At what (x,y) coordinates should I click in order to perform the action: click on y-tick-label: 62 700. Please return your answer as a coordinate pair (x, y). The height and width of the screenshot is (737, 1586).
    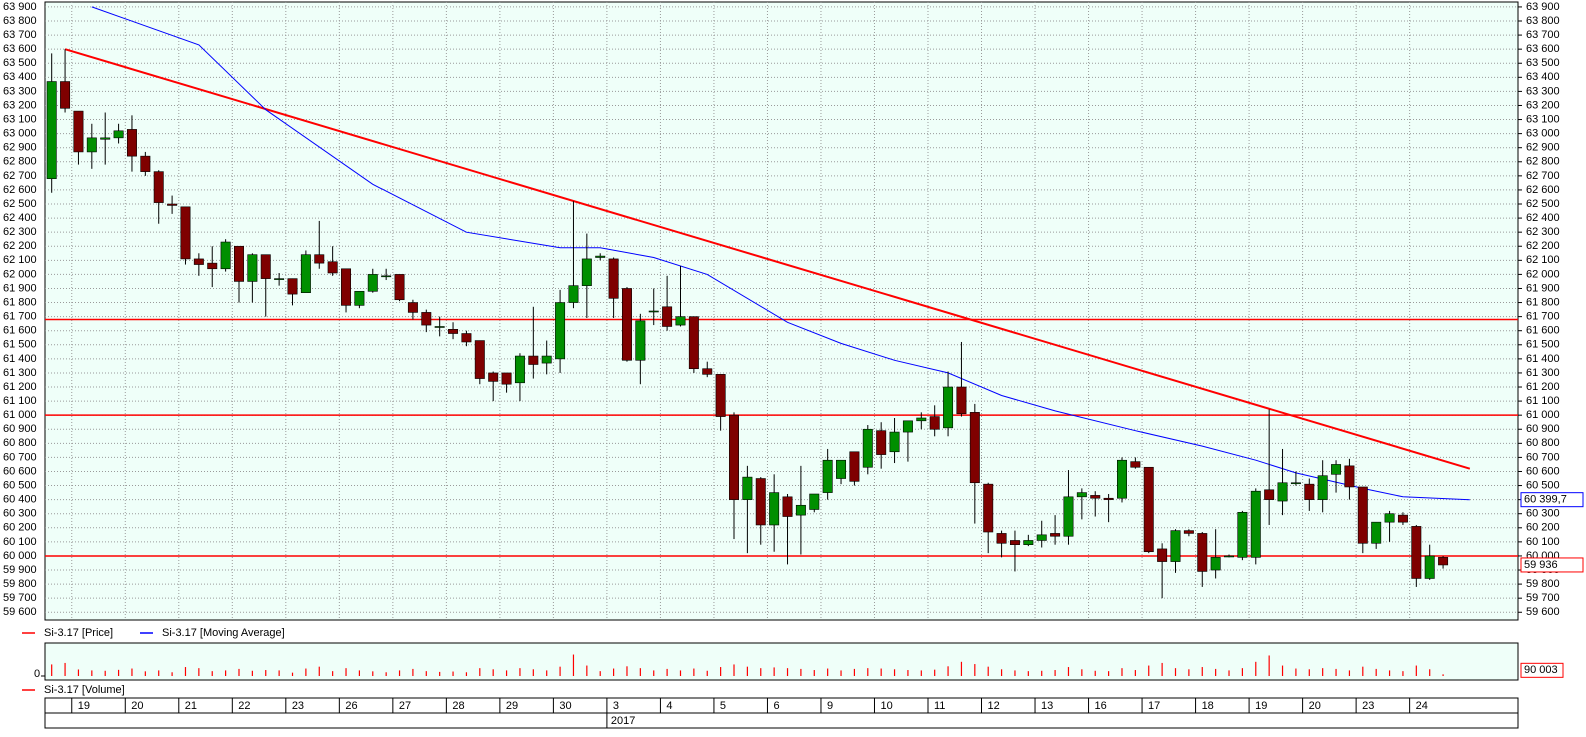
    Looking at the image, I should click on (1543, 176).